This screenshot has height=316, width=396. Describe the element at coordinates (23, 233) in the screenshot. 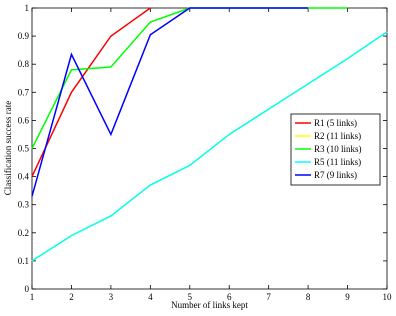

I see `y-tick-label: 0.2` at that location.